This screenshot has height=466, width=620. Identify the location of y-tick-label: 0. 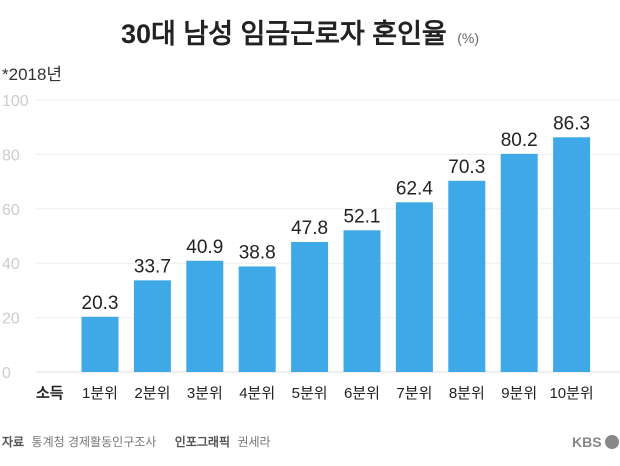
(6, 373).